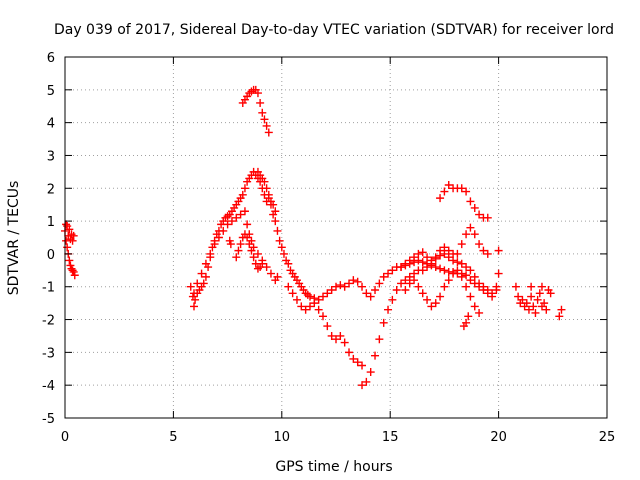  I want to click on x-tick-label: 15, so click(390, 437).